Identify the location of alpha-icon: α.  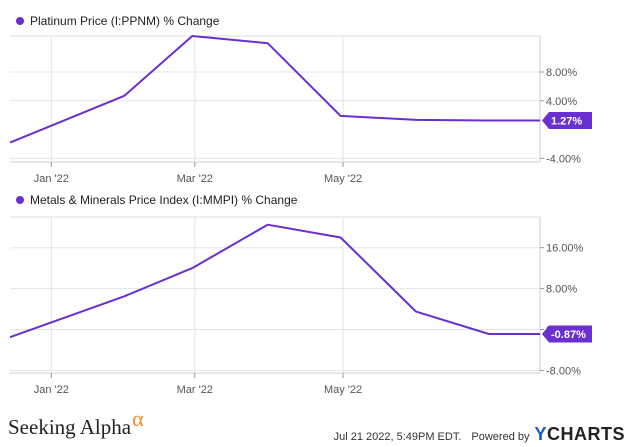
(138, 418).